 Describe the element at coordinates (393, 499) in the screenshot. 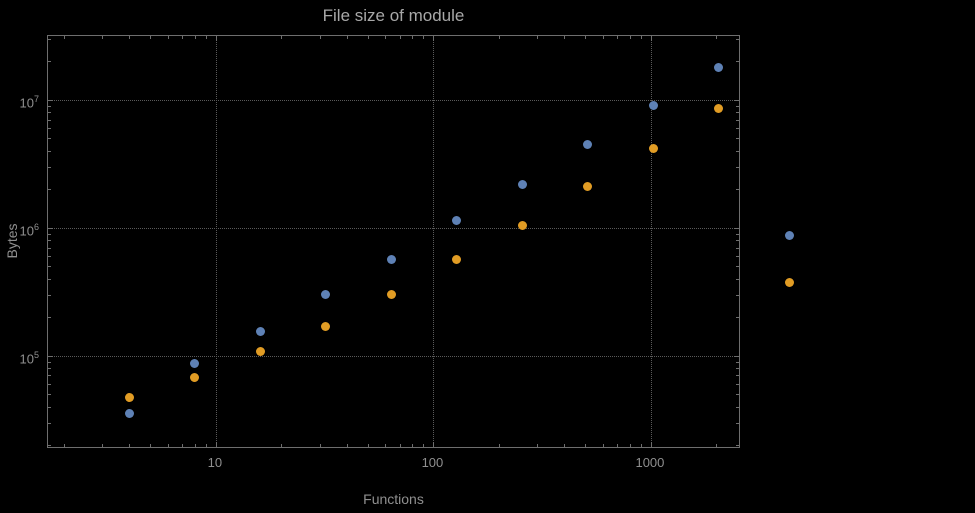

I see `x-axis-label: Functions` at that location.